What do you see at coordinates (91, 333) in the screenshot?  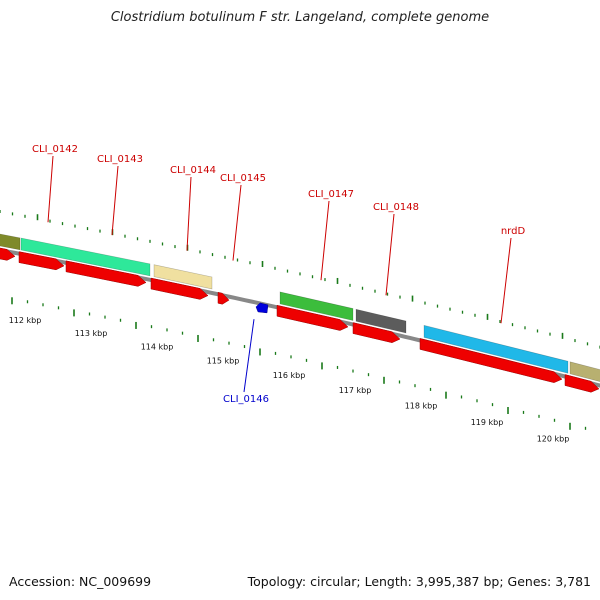 I see `scale-label: 113 kbp` at bounding box center [91, 333].